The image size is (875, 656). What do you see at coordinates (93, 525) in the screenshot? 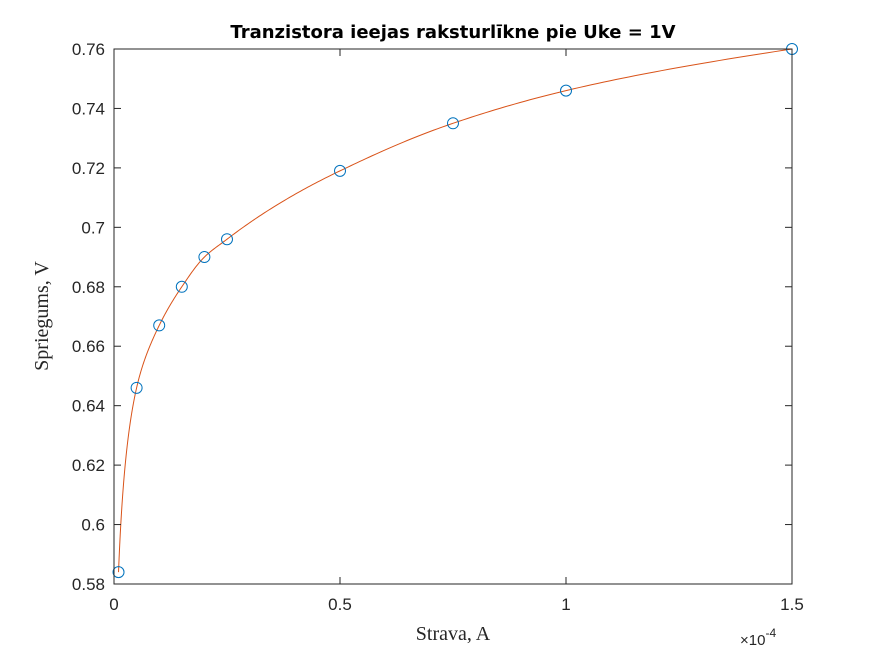
I see `y-tick-label: 0.6` at bounding box center [93, 525].